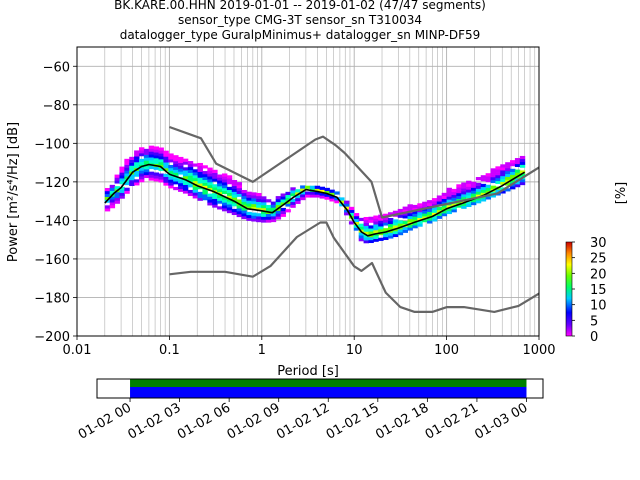 This screenshot has height=480, width=640. What do you see at coordinates (56, 106) in the screenshot?
I see `y-tick-label: −80` at bounding box center [56, 106].